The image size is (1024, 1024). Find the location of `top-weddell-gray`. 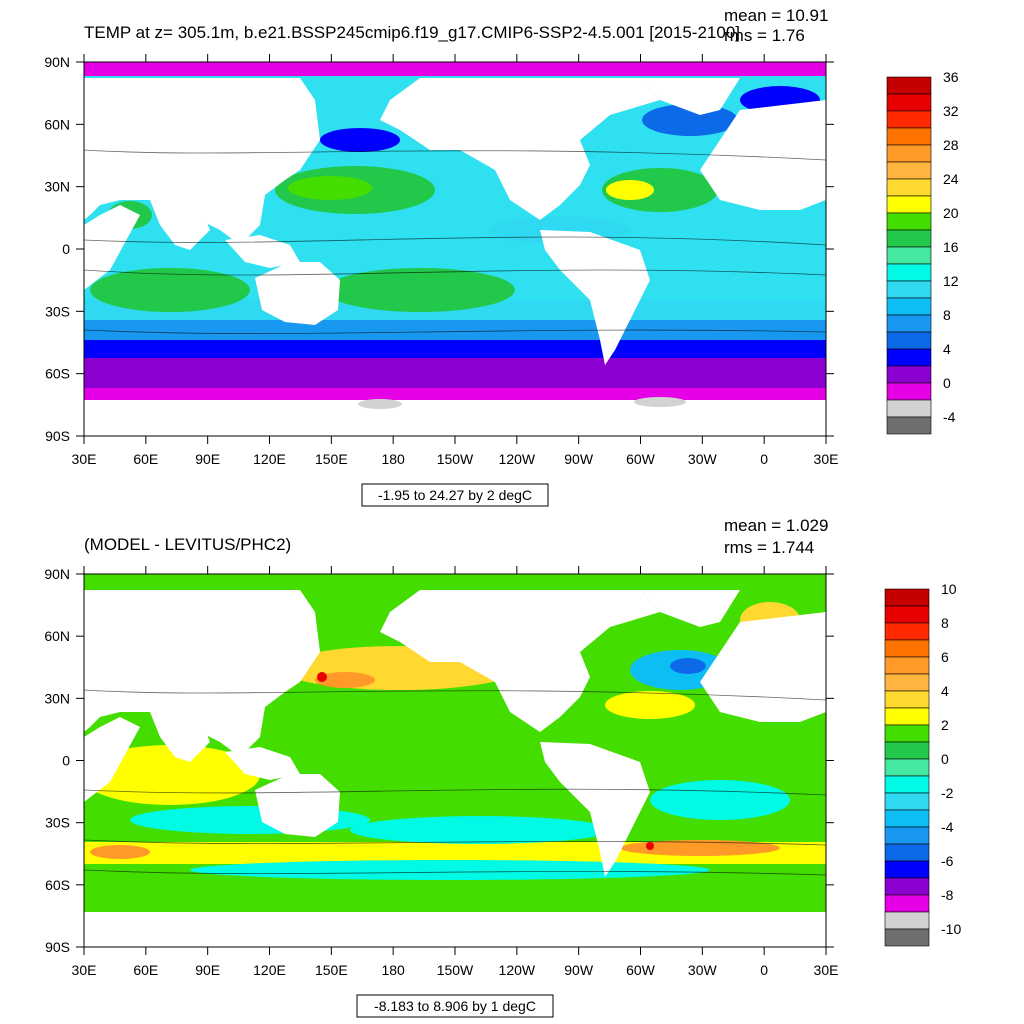

top-weddell-gray is located at coordinates (660, 402).